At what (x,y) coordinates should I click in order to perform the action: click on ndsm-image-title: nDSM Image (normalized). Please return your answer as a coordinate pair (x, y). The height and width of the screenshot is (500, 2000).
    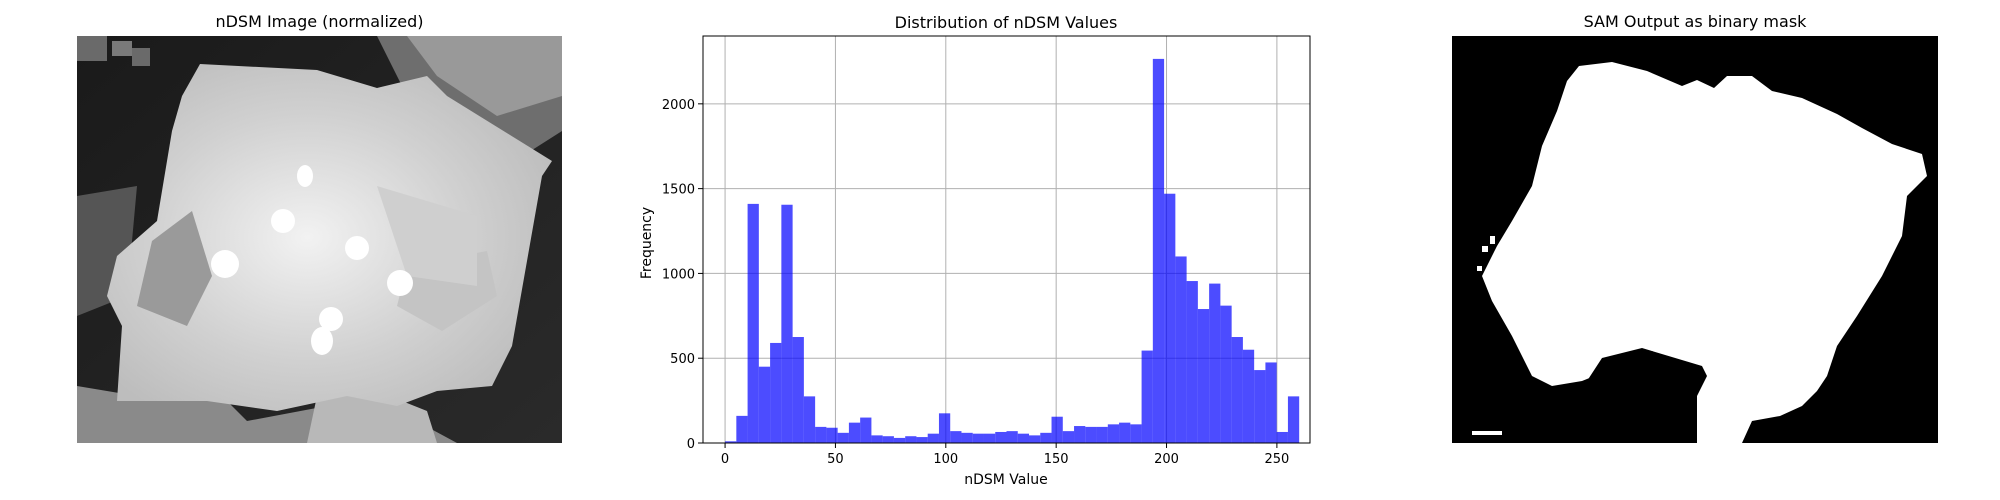
    Looking at the image, I should click on (319, 21).